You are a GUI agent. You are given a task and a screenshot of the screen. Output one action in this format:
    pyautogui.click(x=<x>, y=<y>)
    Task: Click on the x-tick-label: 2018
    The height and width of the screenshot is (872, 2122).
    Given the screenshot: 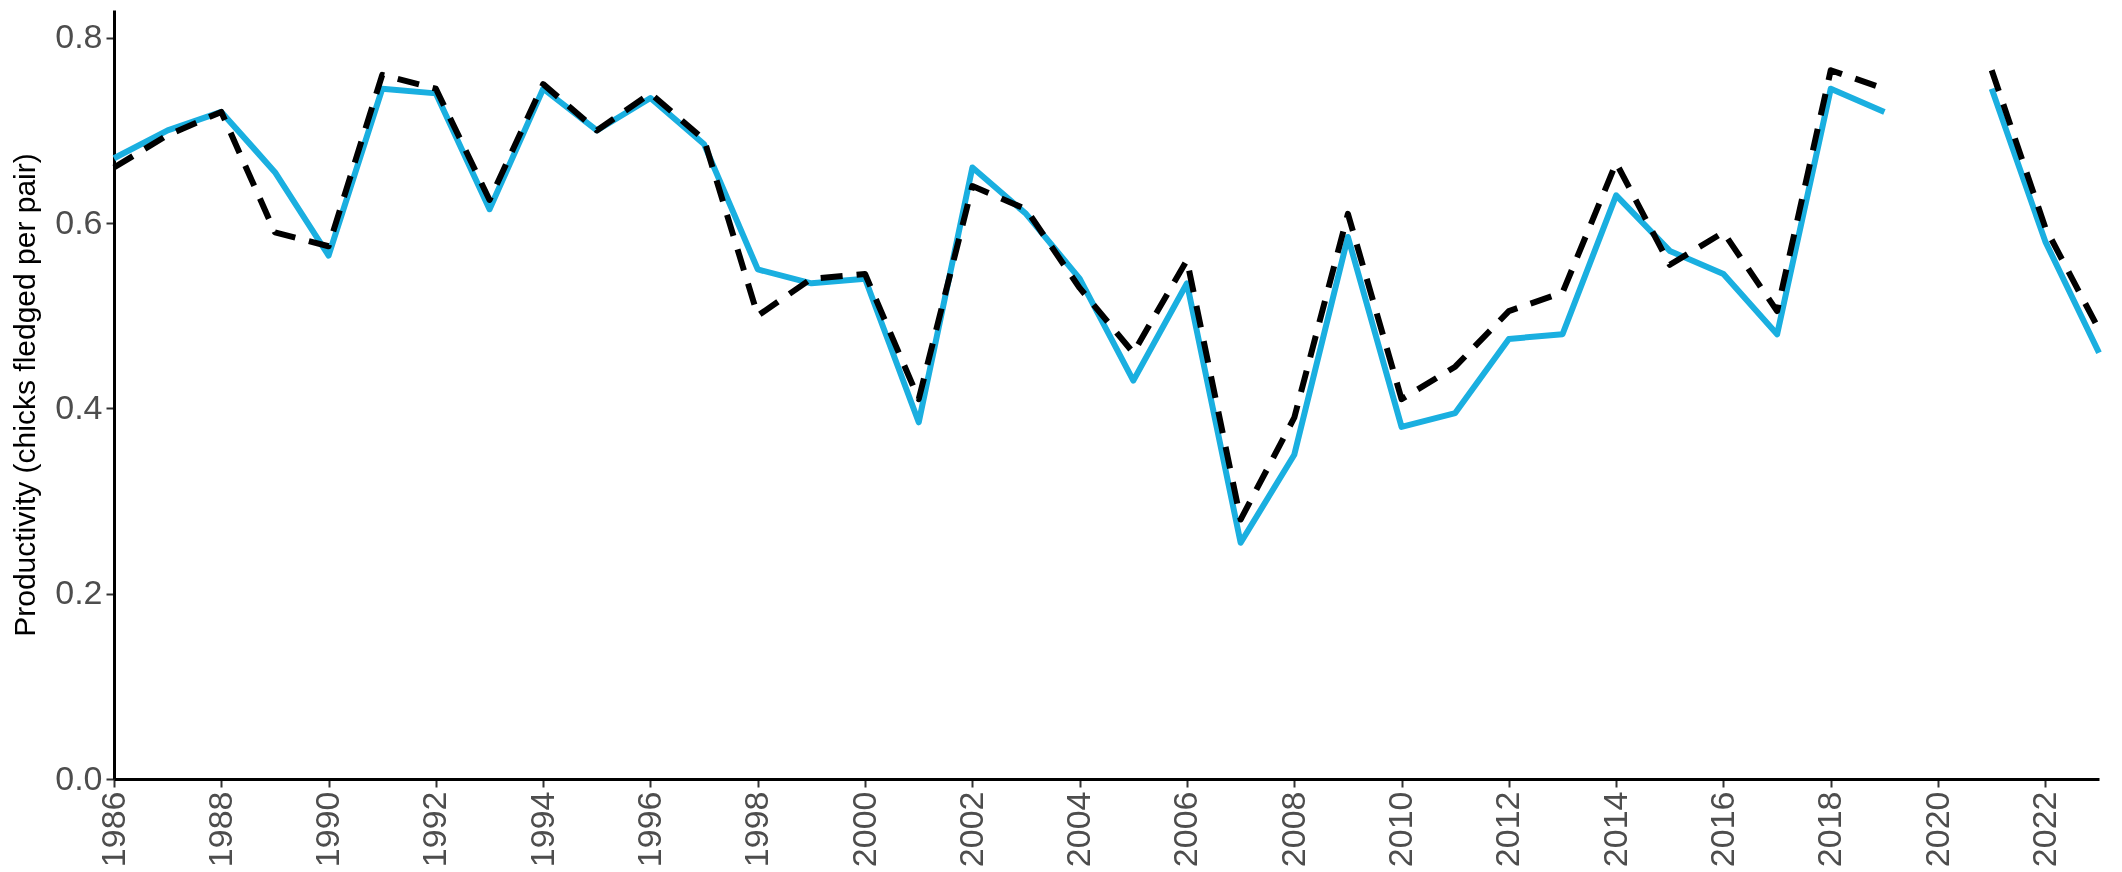 What is the action you would take?
    pyautogui.click(x=1829, y=829)
    